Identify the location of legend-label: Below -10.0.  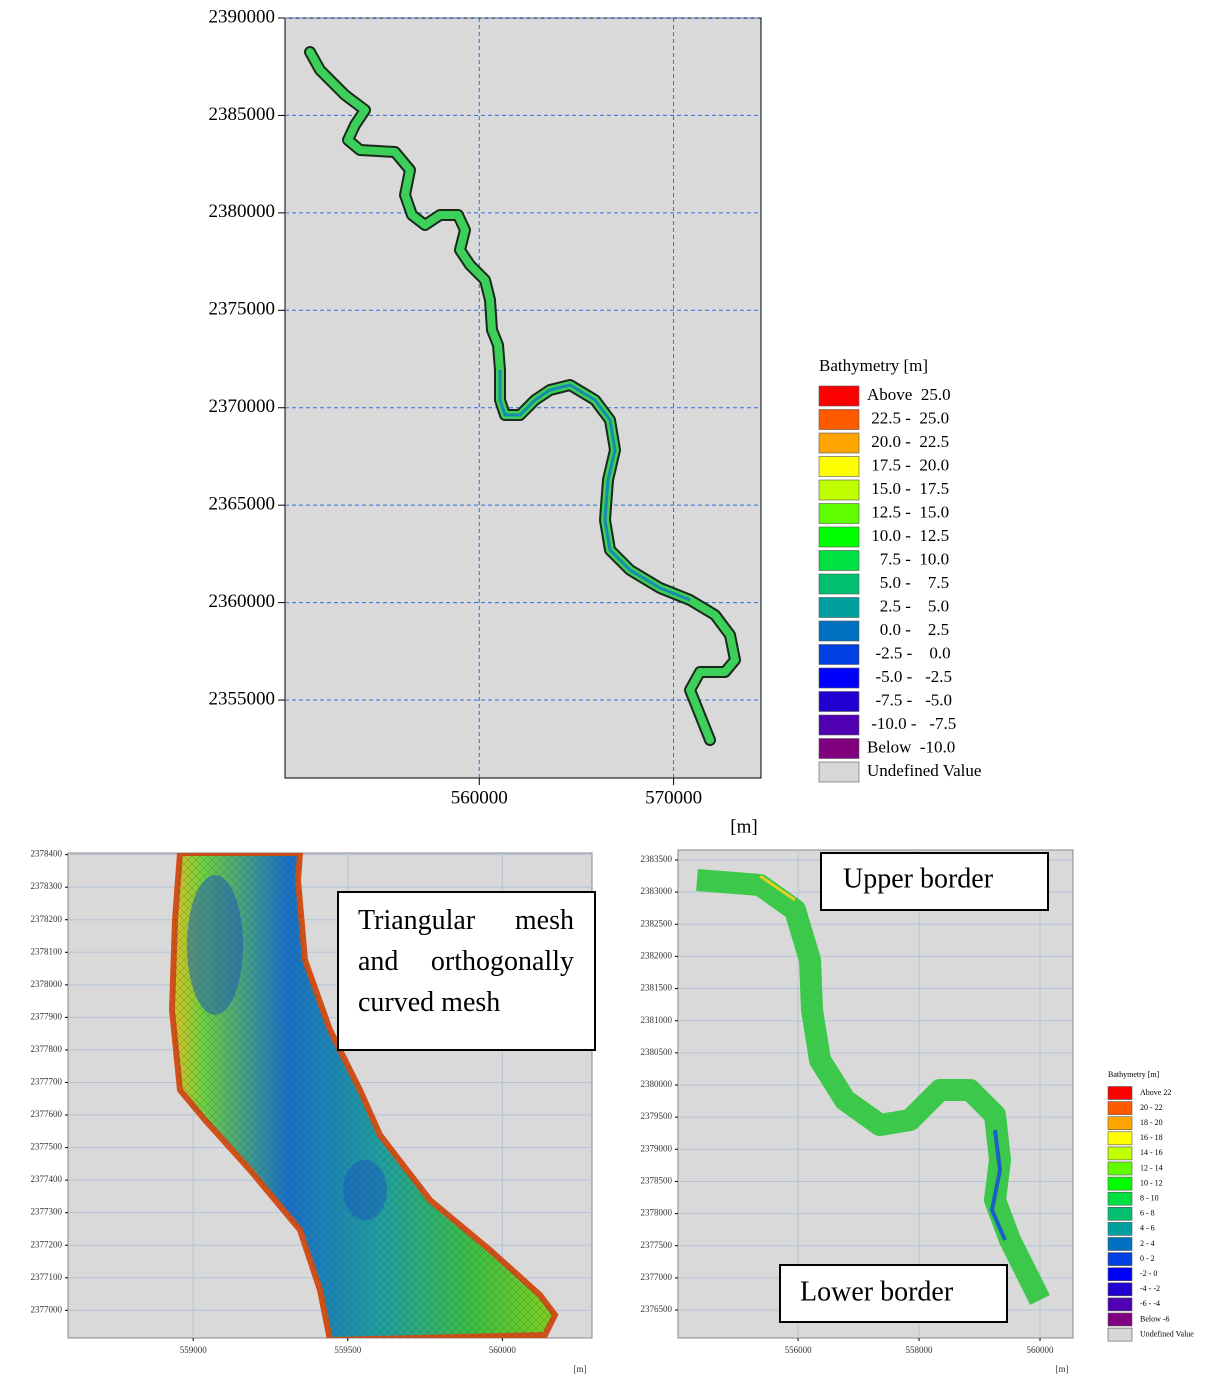
(911, 746).